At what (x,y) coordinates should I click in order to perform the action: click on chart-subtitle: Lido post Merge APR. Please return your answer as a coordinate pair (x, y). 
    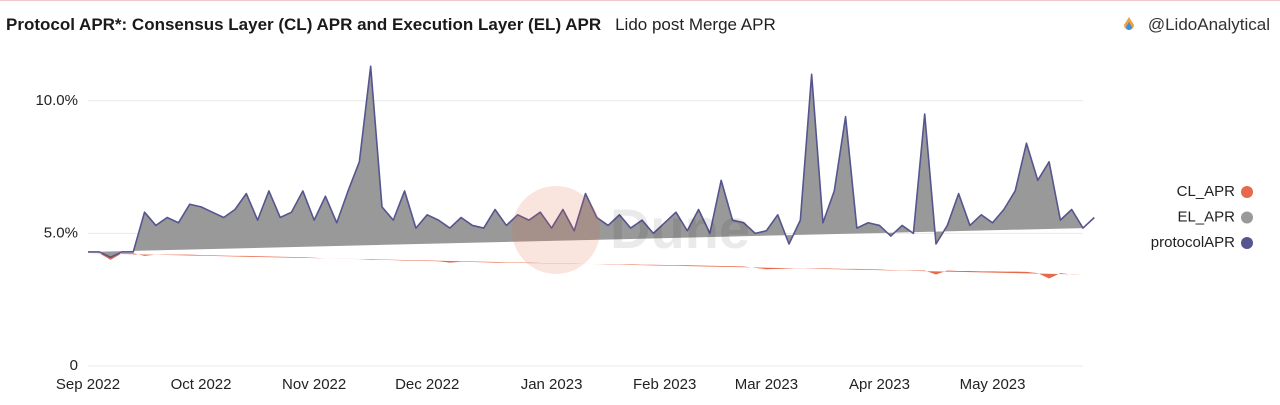
    Looking at the image, I should click on (695, 24).